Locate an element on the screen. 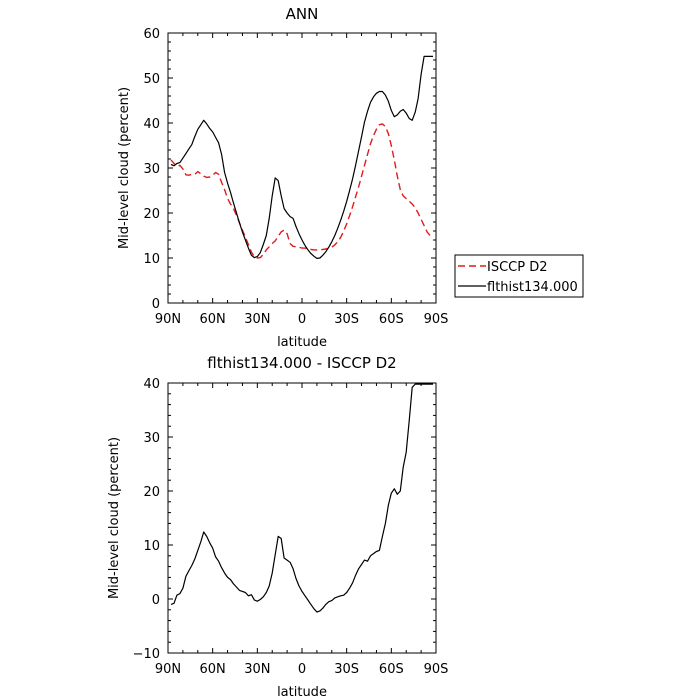  y-tick-labels: −10 0 10 20 30 40 is located at coordinates (146, 519).